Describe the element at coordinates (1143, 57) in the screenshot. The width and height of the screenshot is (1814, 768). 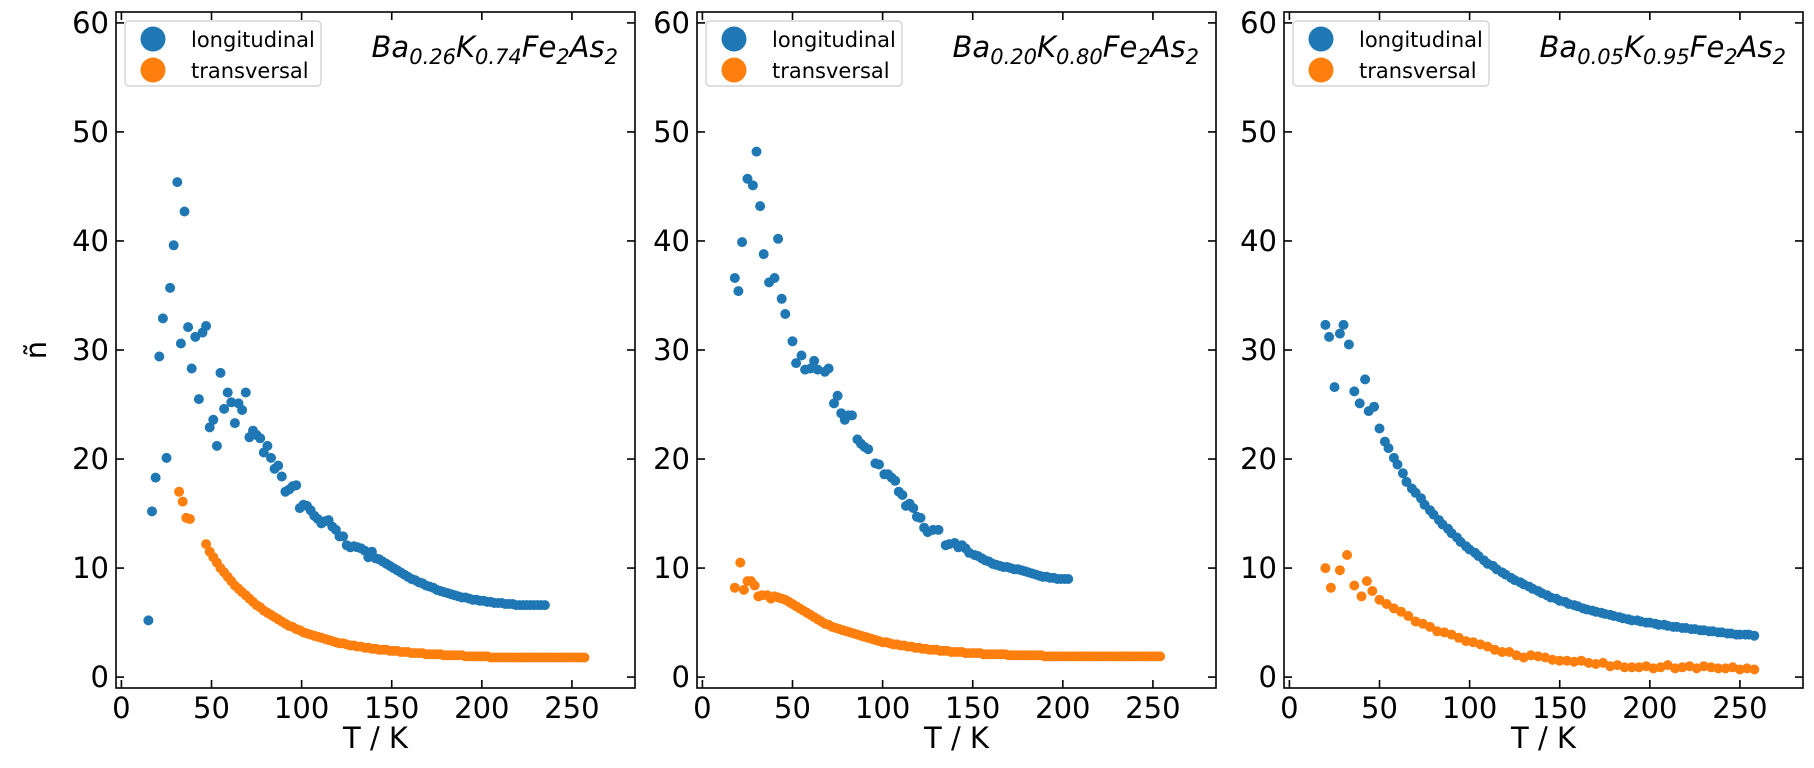
I see `panel-2-formula-subscript: 2` at that location.